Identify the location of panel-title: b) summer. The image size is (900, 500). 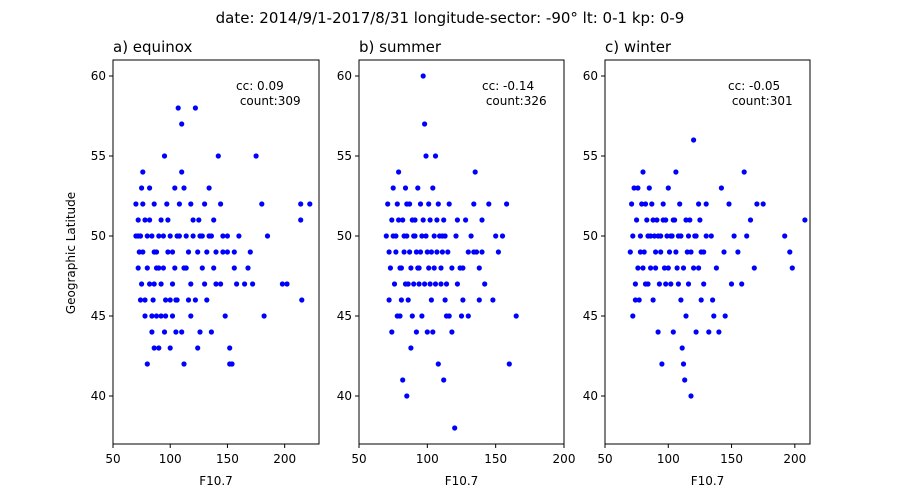
(400, 47).